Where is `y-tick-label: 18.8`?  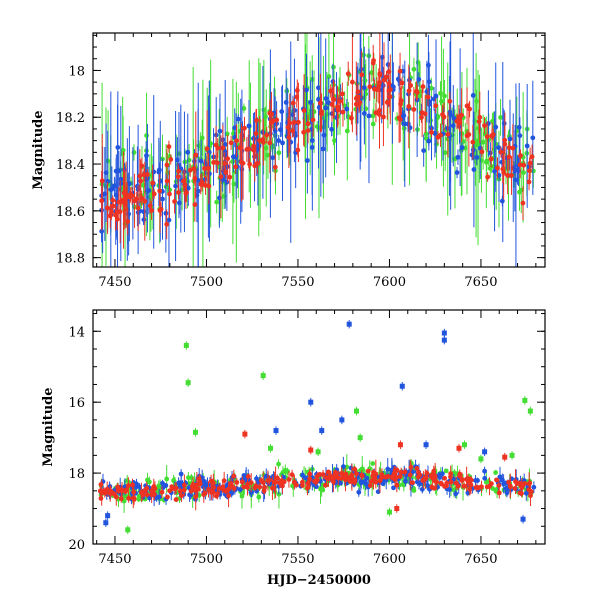 y-tick-label: 18.8 is located at coordinates (70, 259).